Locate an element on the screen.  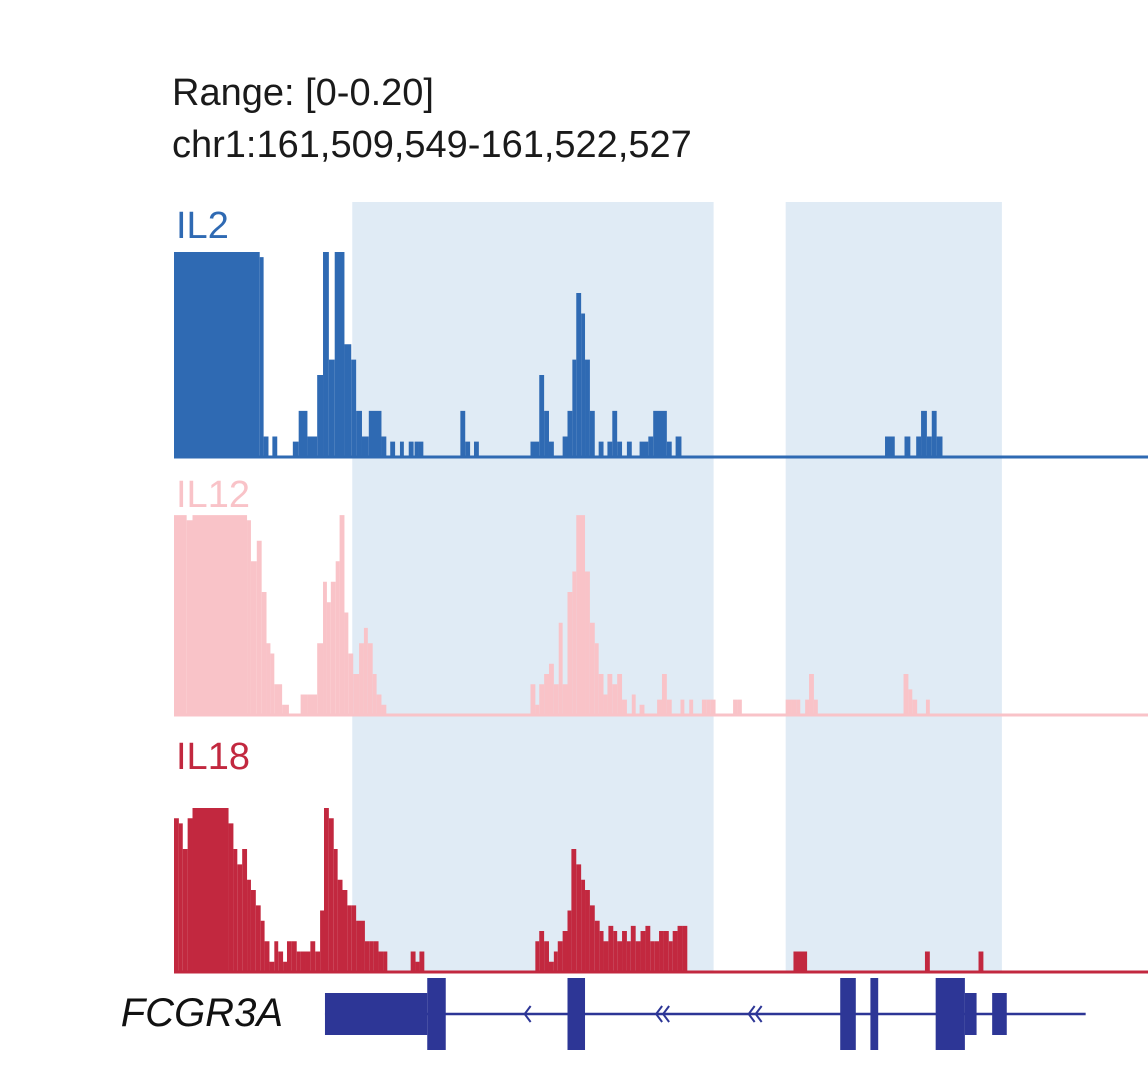
gene-label: FCGR3A is located at coordinates (202, 1013).